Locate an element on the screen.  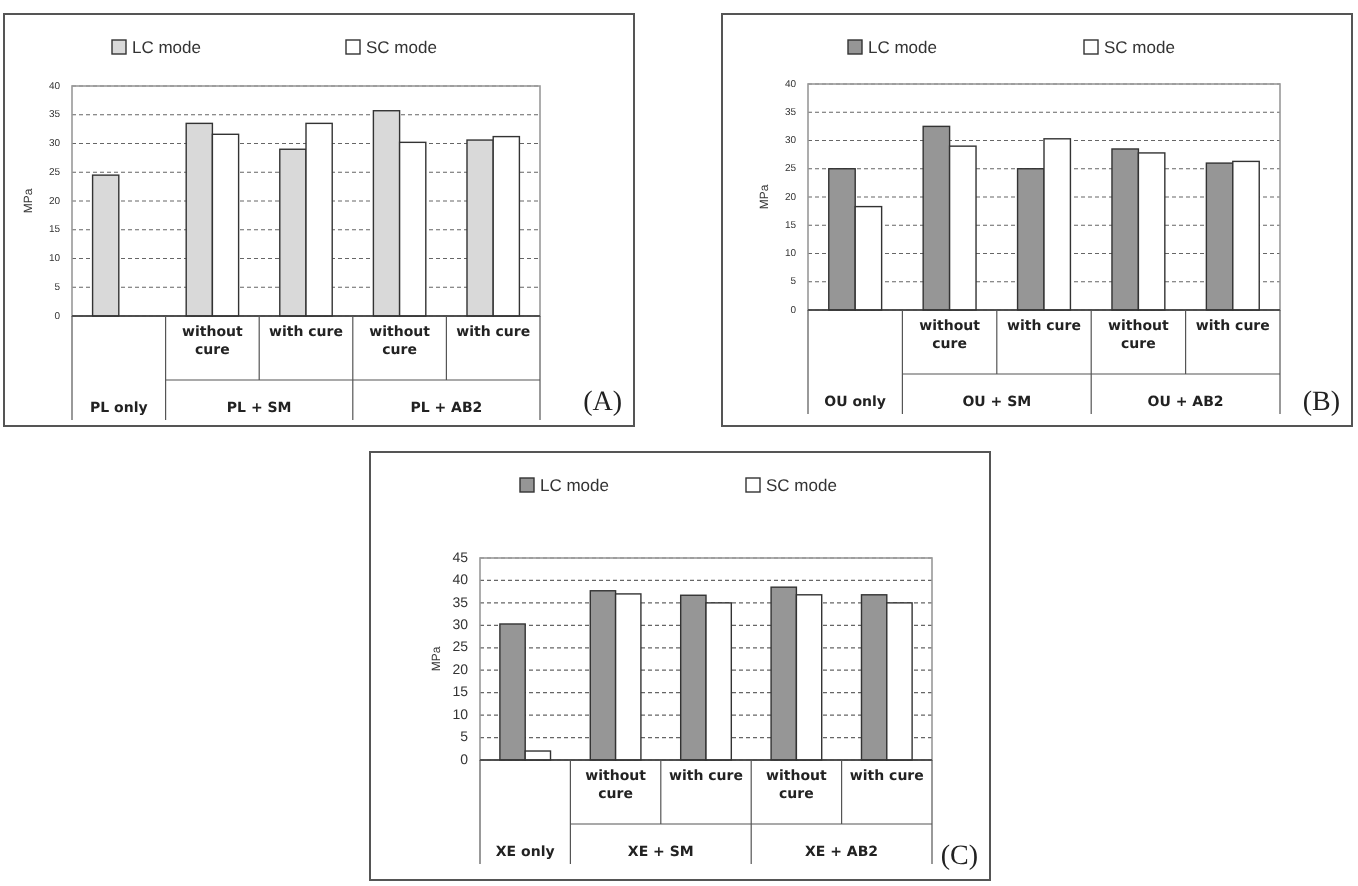
text: (A) is located at coordinates (603, 403).